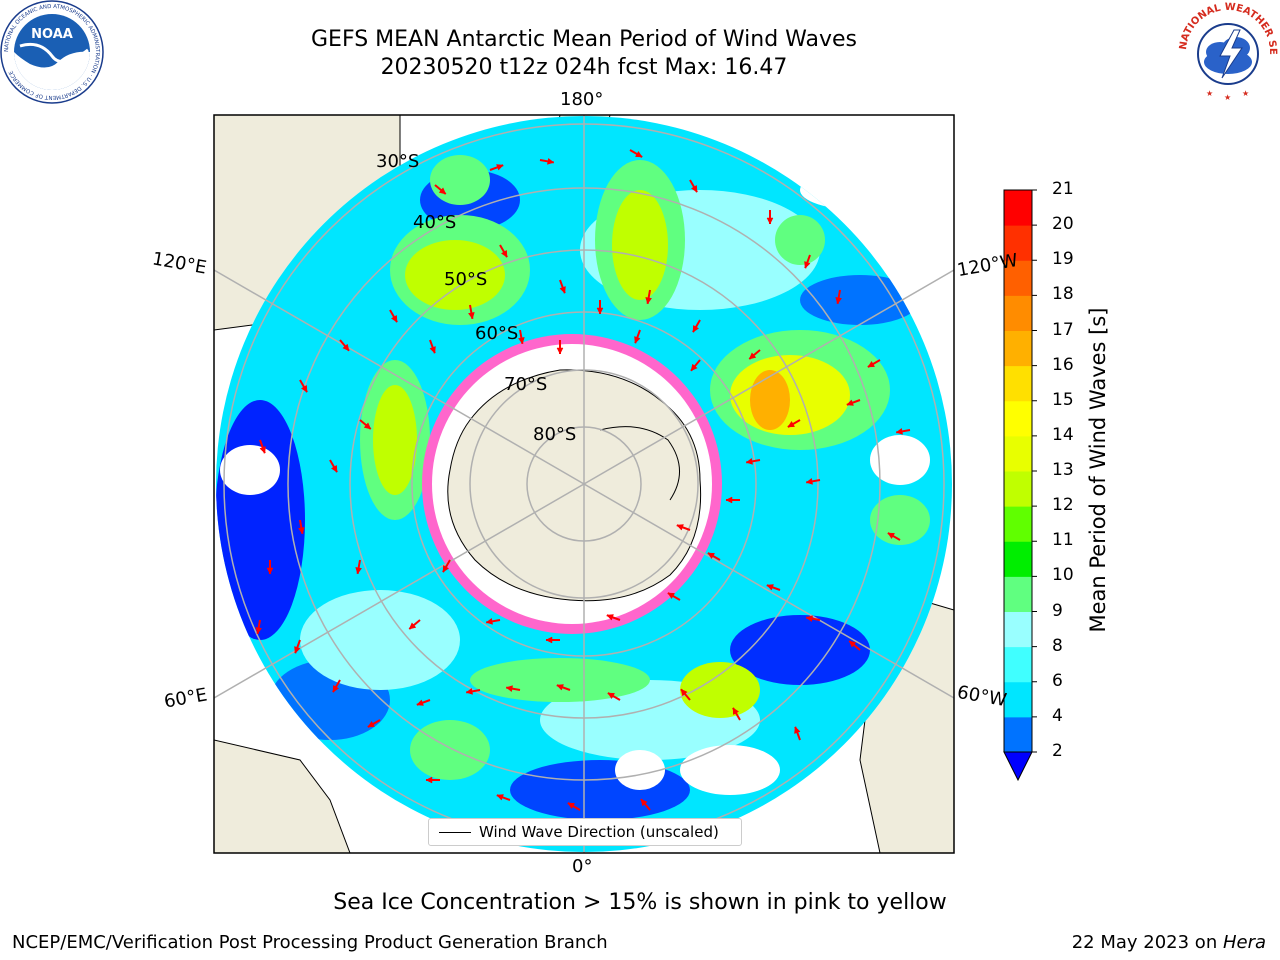 The height and width of the screenshot is (960, 1280). I want to click on colorbar-tick-label: 14, so click(1063, 434).